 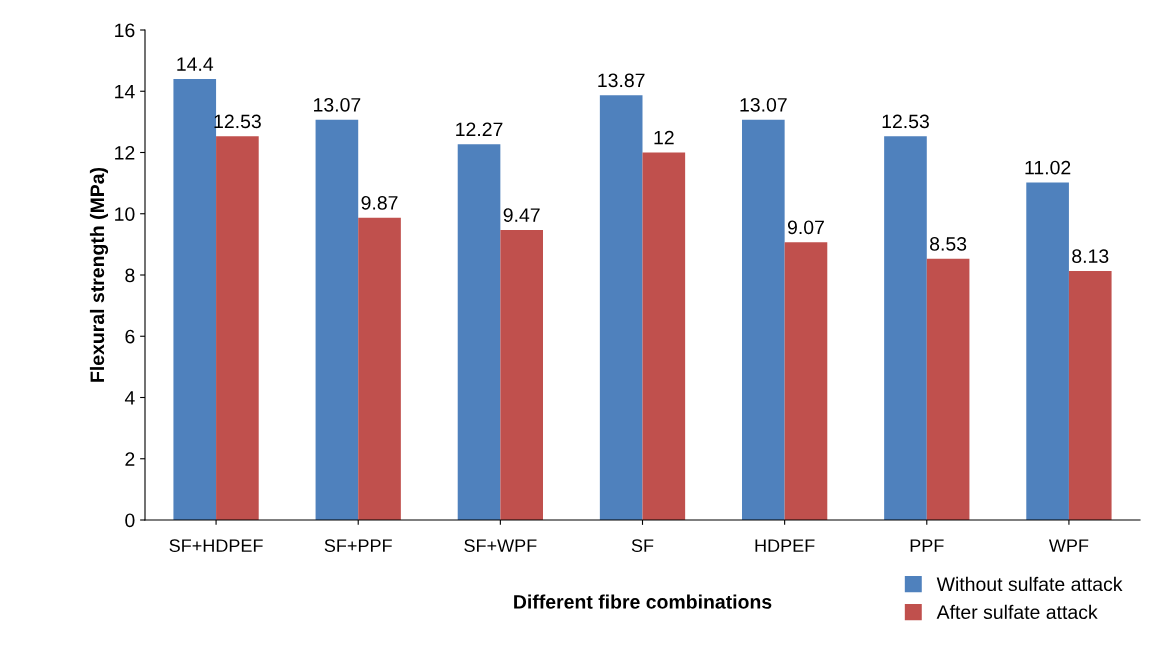 What do you see at coordinates (1017, 612) in the screenshot?
I see `legend-label: After sulfate attack` at bounding box center [1017, 612].